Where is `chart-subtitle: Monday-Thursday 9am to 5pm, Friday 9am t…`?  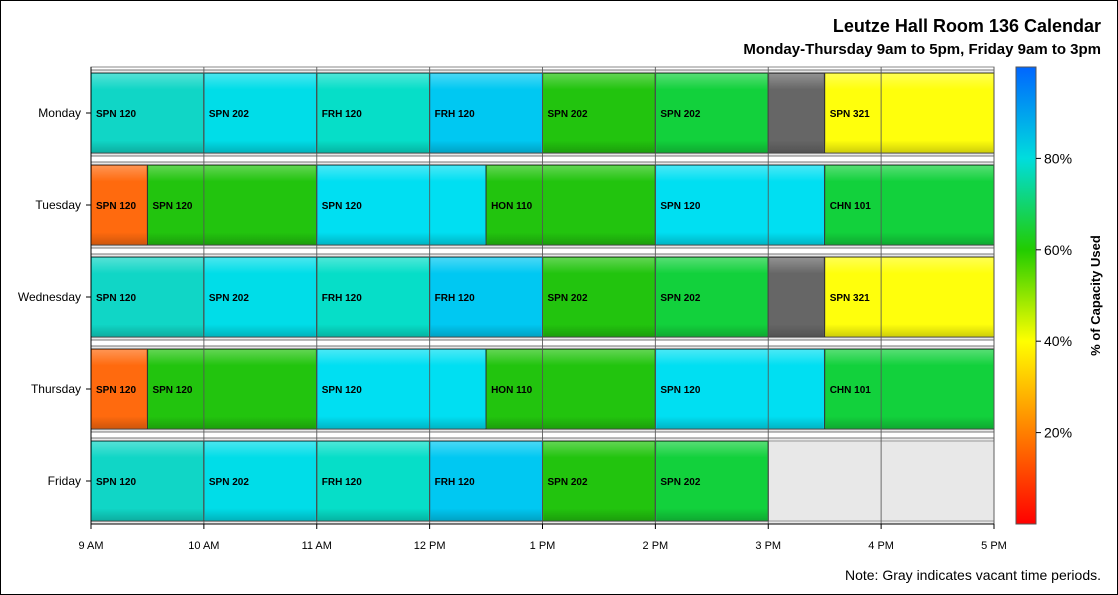
chart-subtitle: Monday-Thursday 9am to 5pm, Friday 9am t… is located at coordinates (922, 49).